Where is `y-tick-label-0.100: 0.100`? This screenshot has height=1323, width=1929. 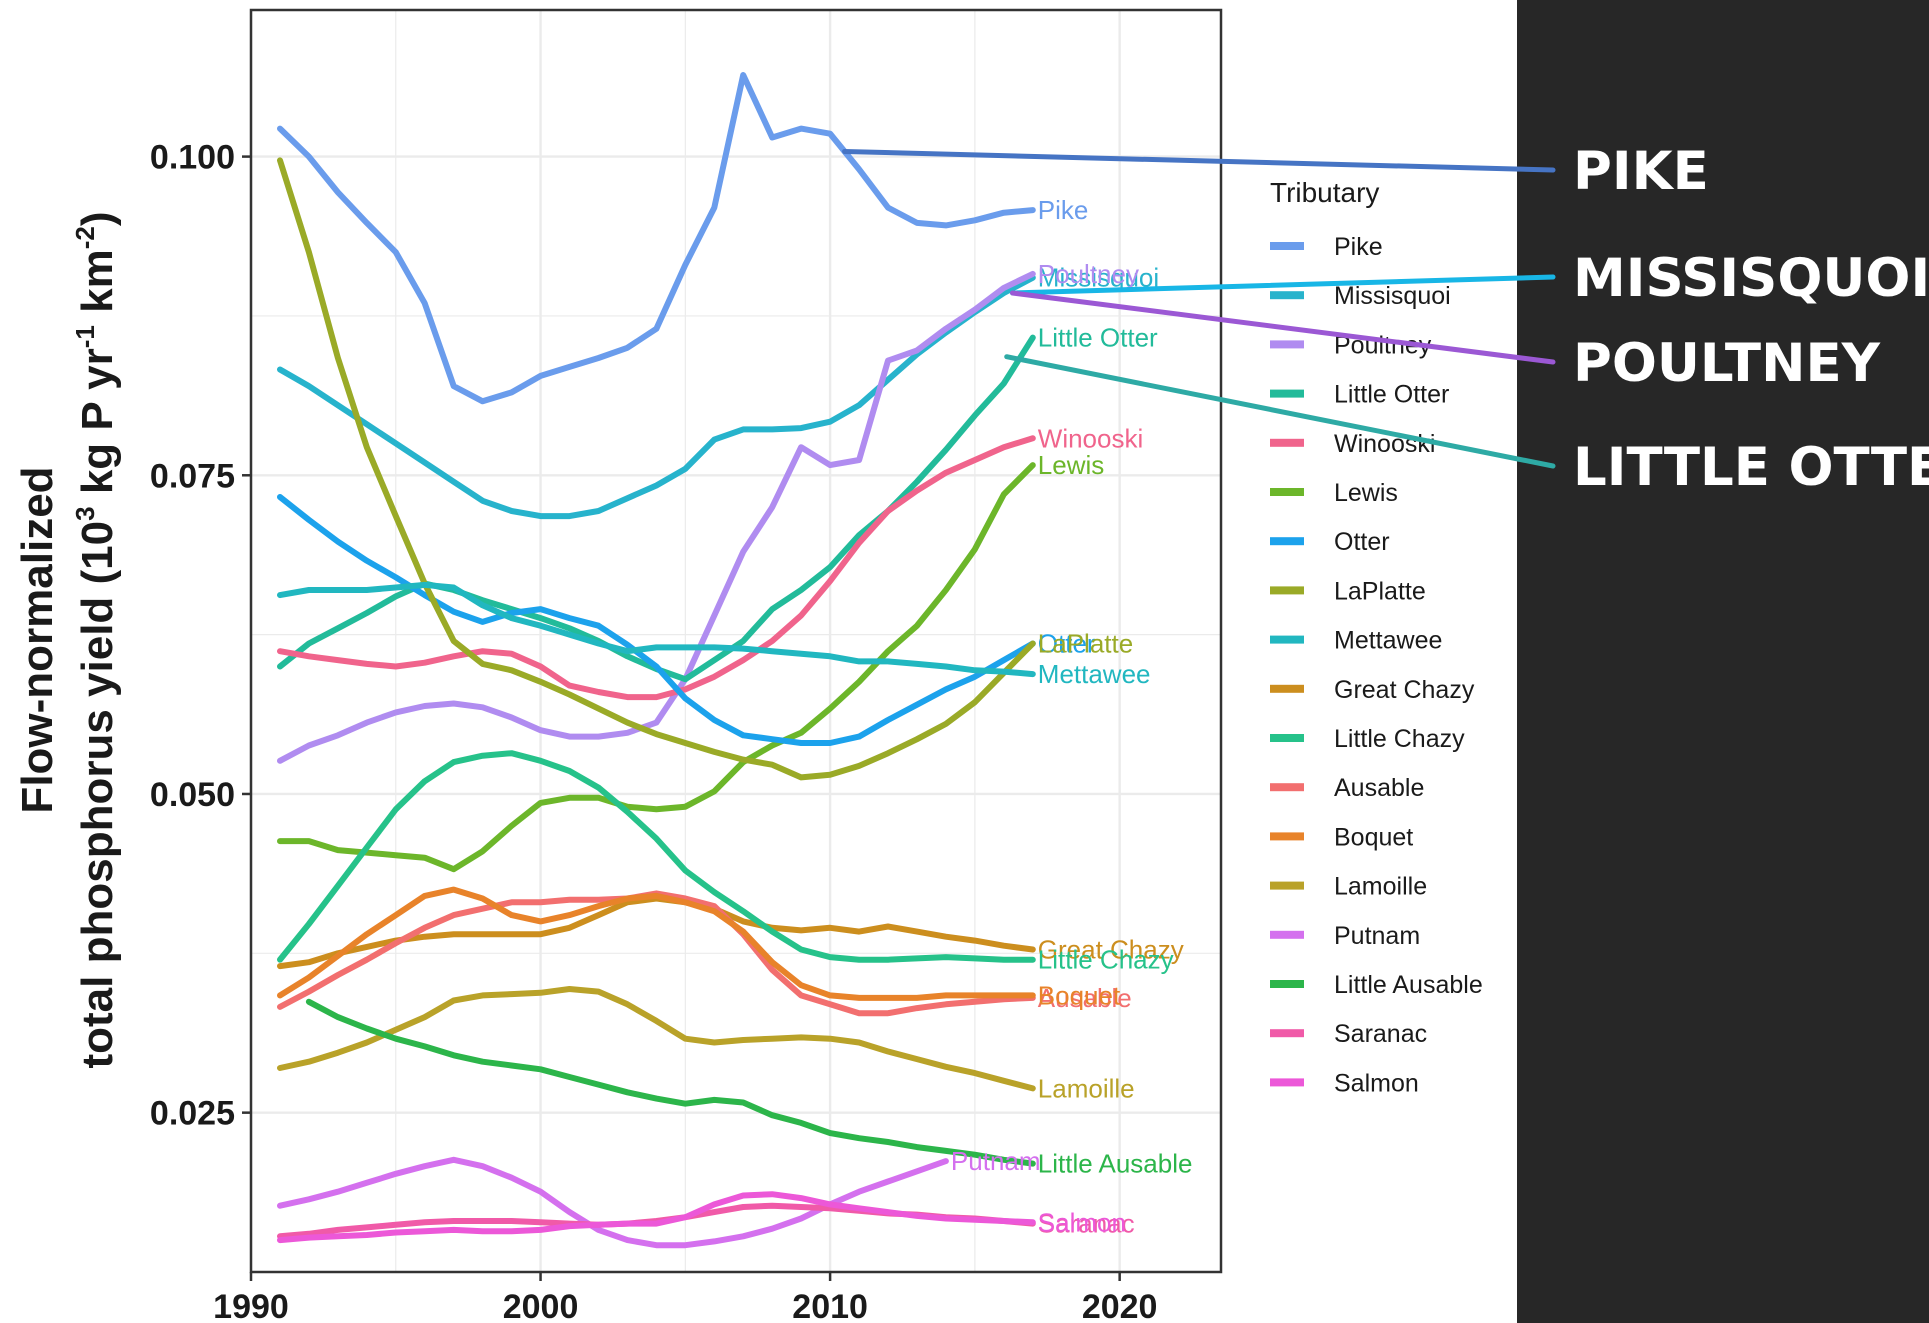
y-tick-label-0.100: 0.100 is located at coordinates (192, 158).